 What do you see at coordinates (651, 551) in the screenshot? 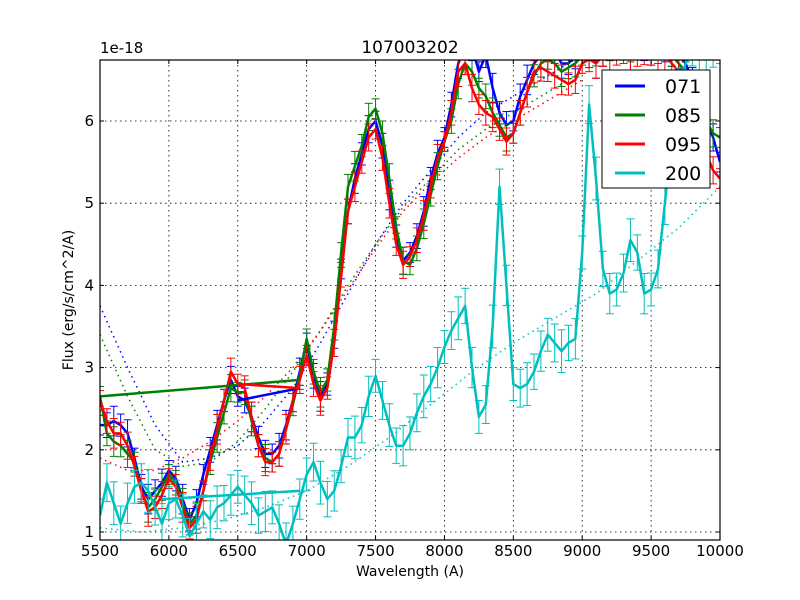
I see `x-tick-label: 9500` at bounding box center [651, 551].